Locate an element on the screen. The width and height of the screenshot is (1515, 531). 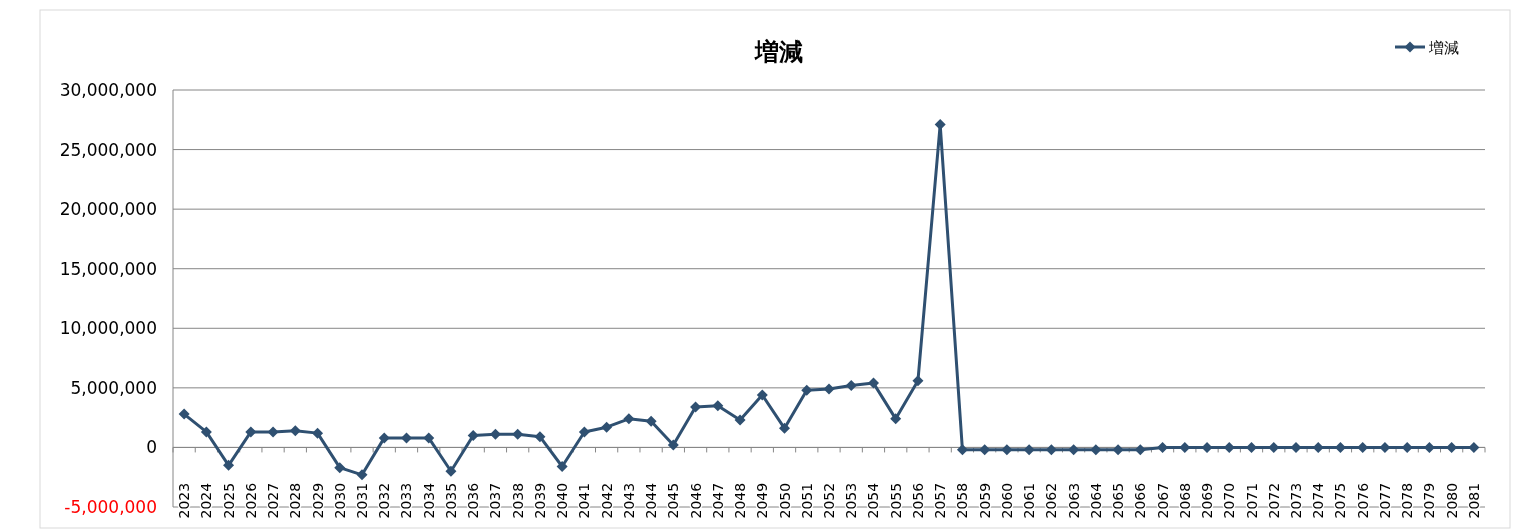
x-tick-label: 2062 is located at coordinates (1051, 500).